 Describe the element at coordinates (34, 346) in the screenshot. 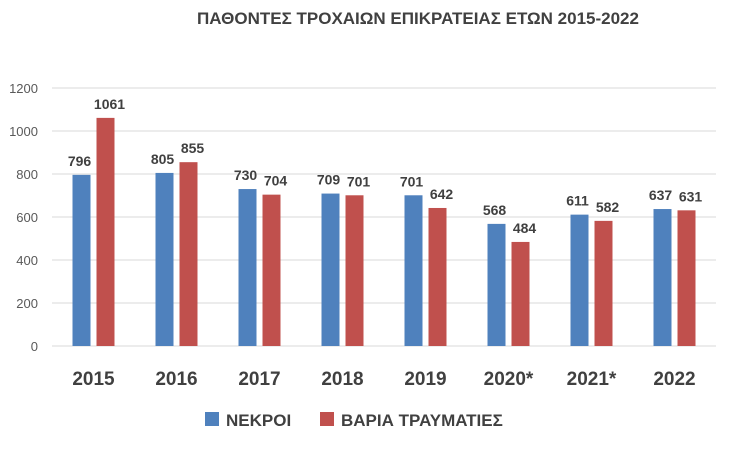

I see `y-tick-label: 0` at that location.